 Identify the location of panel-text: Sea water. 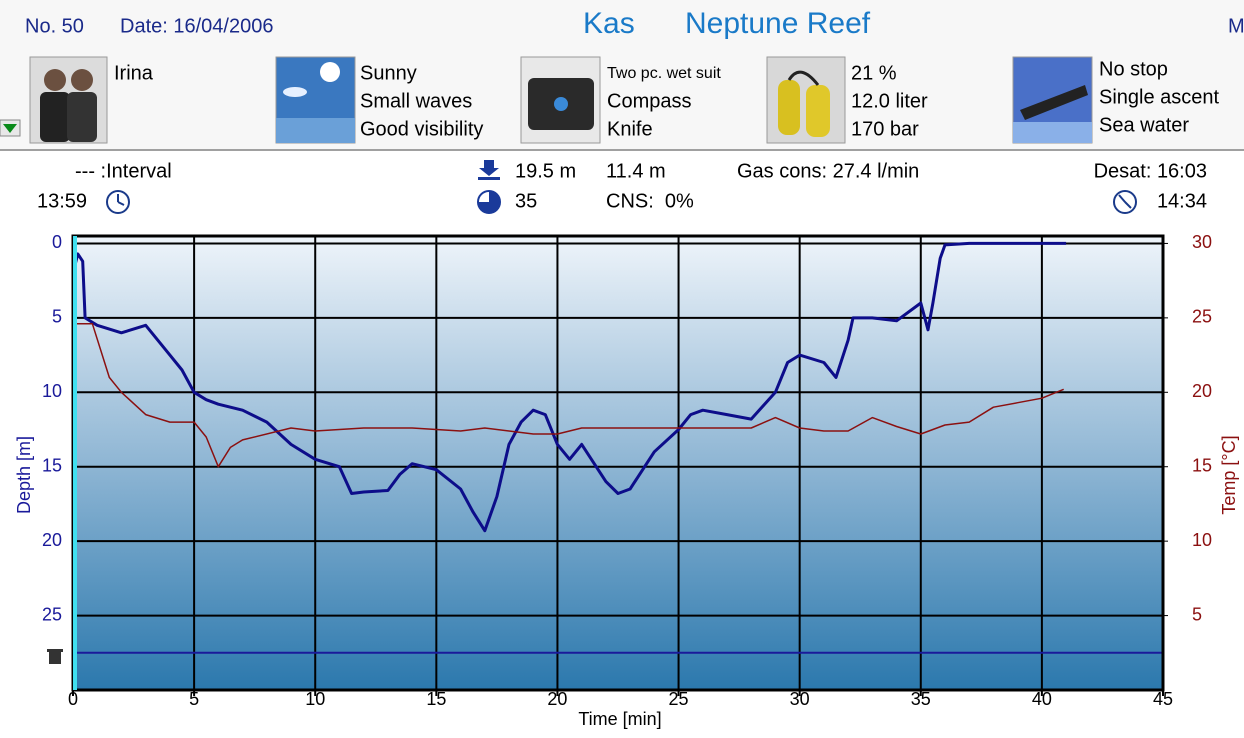
(1144, 125).